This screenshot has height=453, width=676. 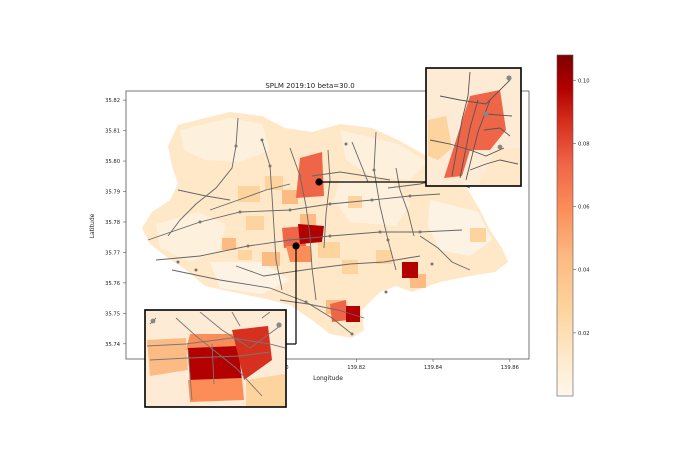 What do you see at coordinates (584, 144) in the screenshot?
I see `colorbar-tick-label: 0.08` at bounding box center [584, 144].